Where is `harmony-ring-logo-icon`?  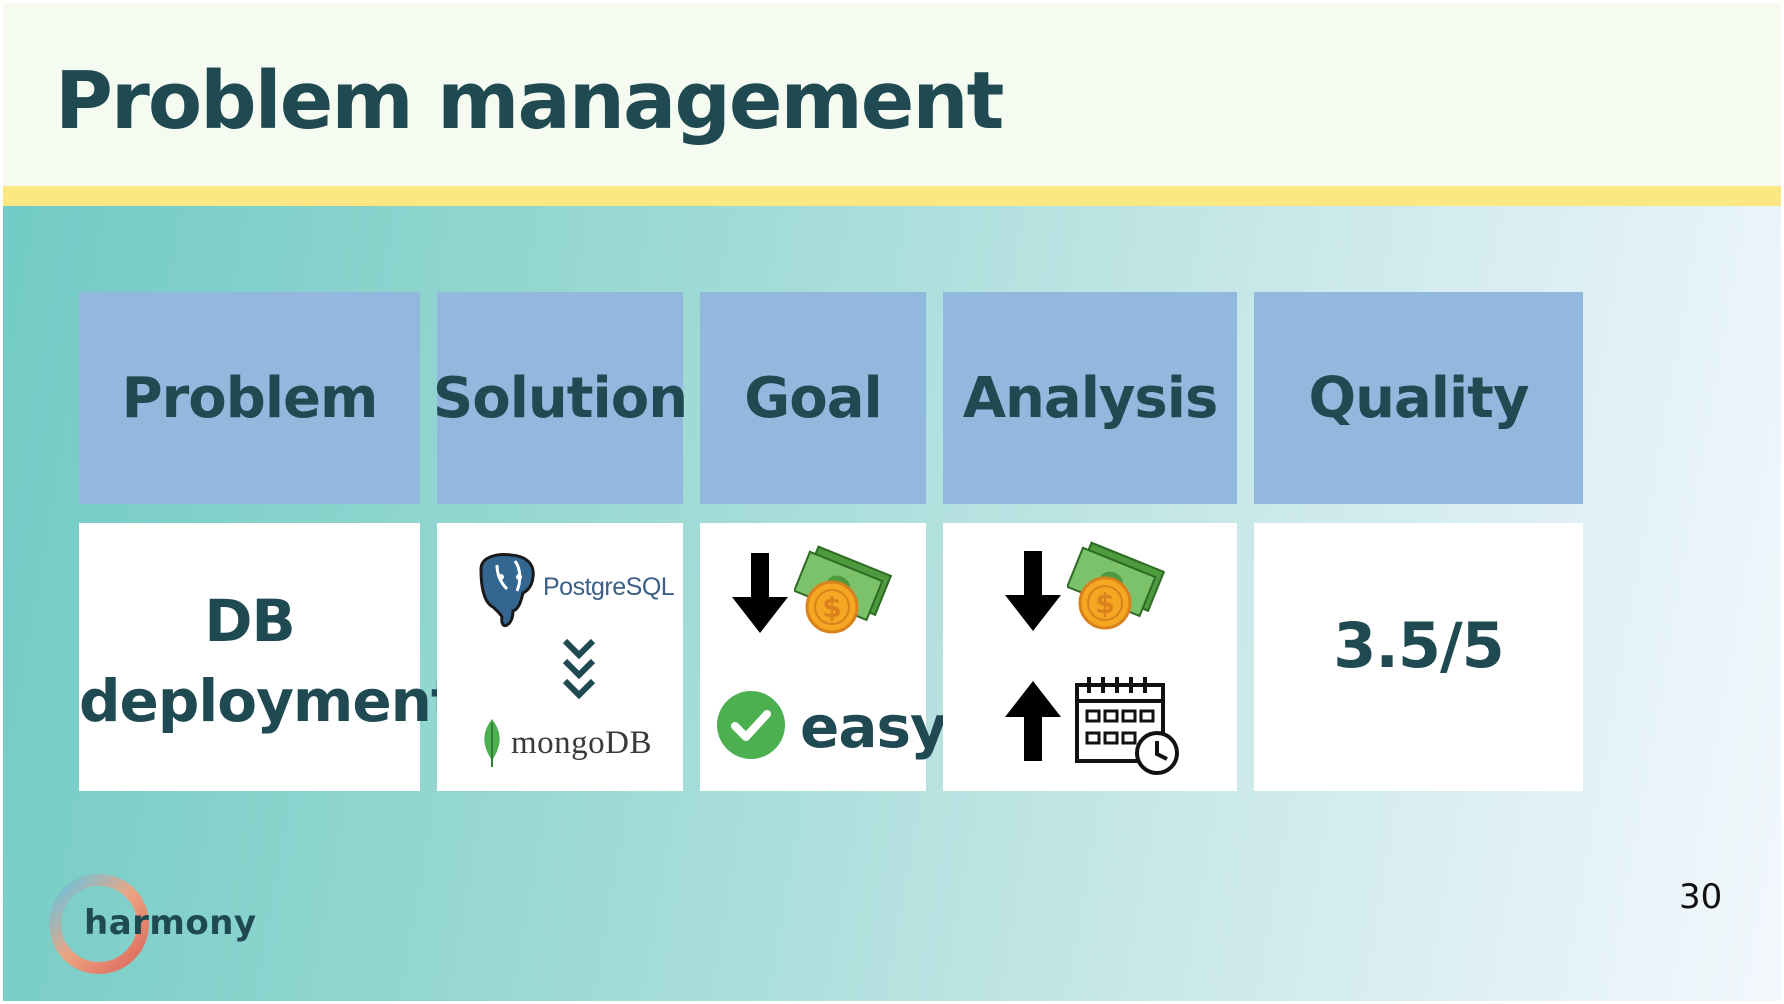 harmony-ring-logo-icon is located at coordinates (99, 924).